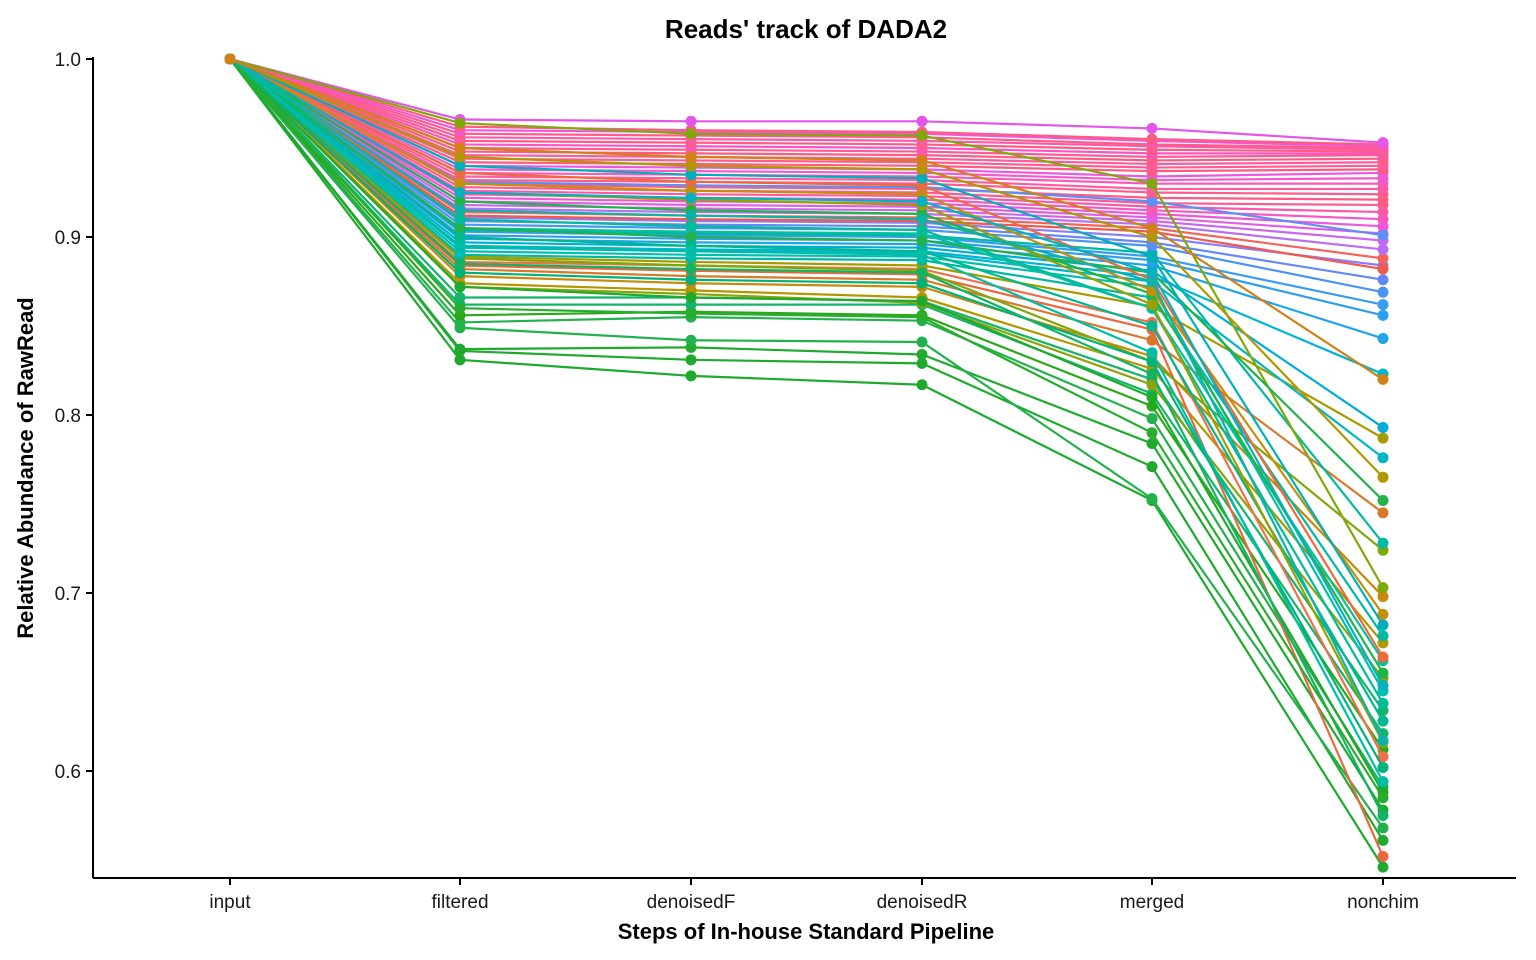  I want to click on x-tick-label: nonchim, so click(1383, 902).